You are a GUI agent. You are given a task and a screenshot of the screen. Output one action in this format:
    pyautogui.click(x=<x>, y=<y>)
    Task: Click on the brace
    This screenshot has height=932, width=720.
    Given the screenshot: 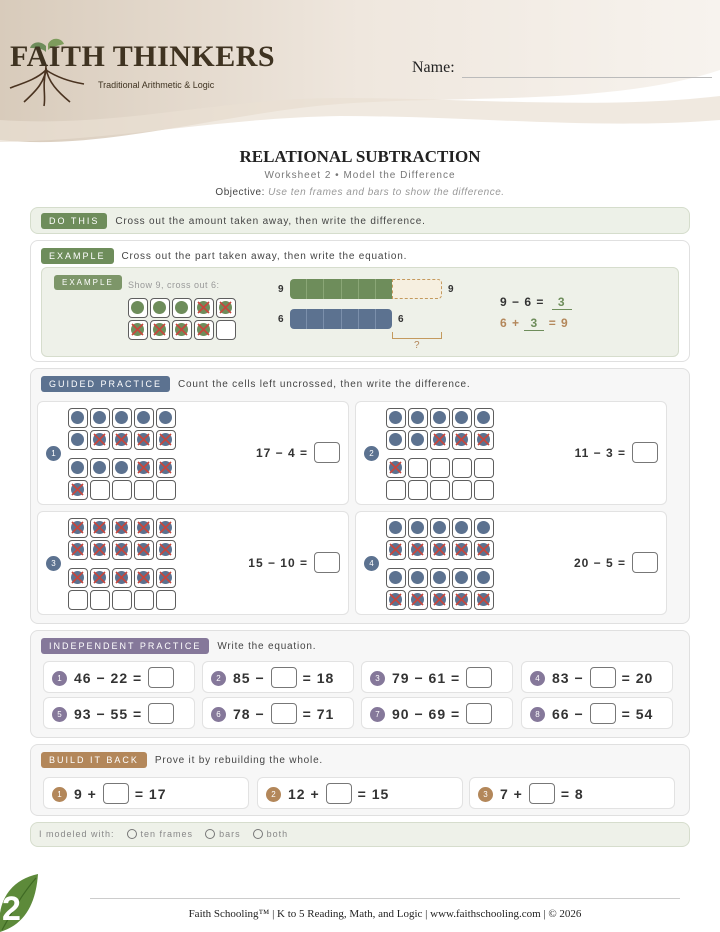 What is the action you would take?
    pyautogui.click(x=417, y=335)
    